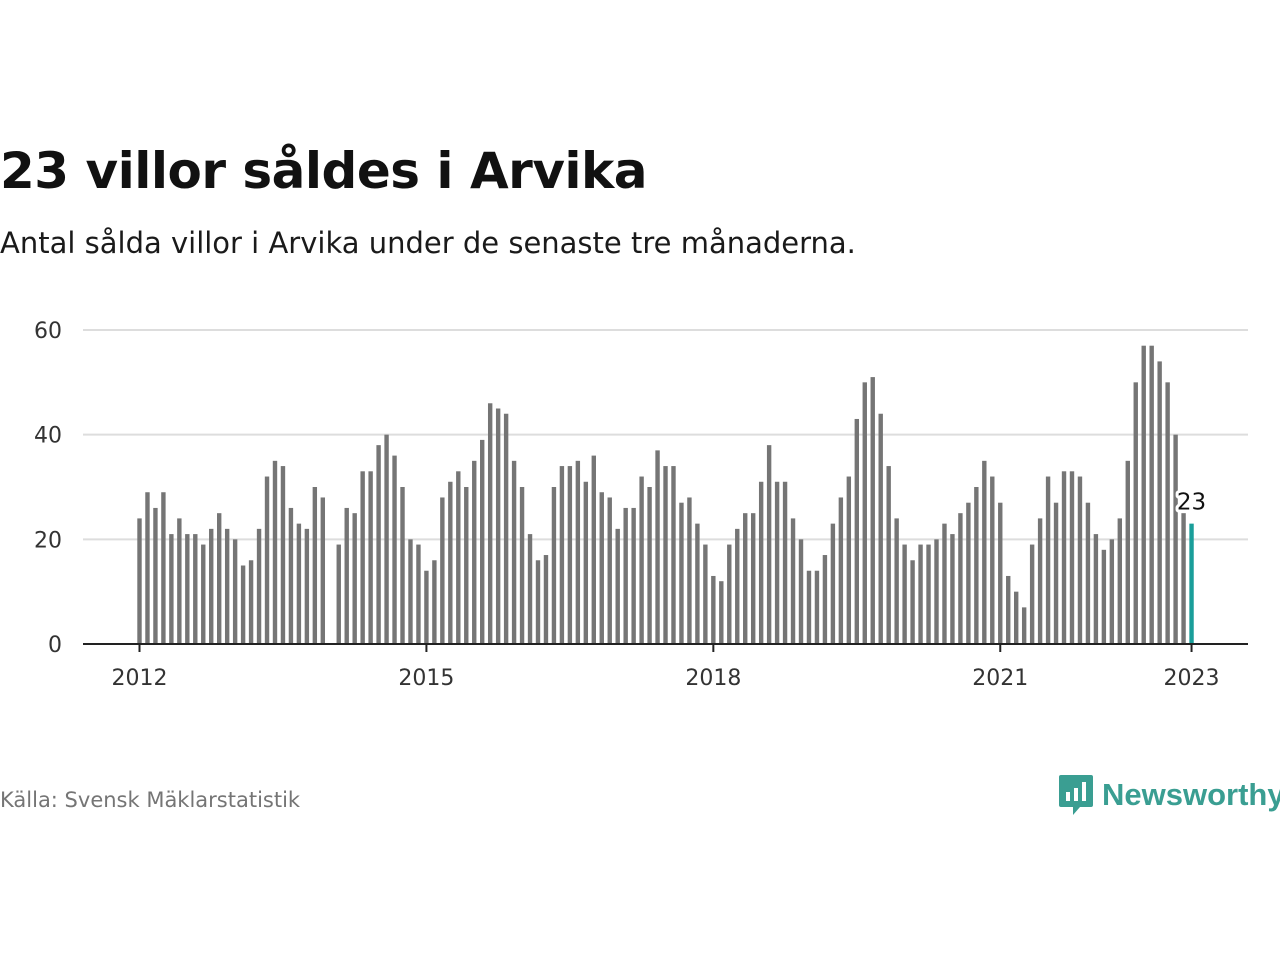 This screenshot has width=1280, height=960. I want to click on highlight-value-label: 23, so click(1191, 503).